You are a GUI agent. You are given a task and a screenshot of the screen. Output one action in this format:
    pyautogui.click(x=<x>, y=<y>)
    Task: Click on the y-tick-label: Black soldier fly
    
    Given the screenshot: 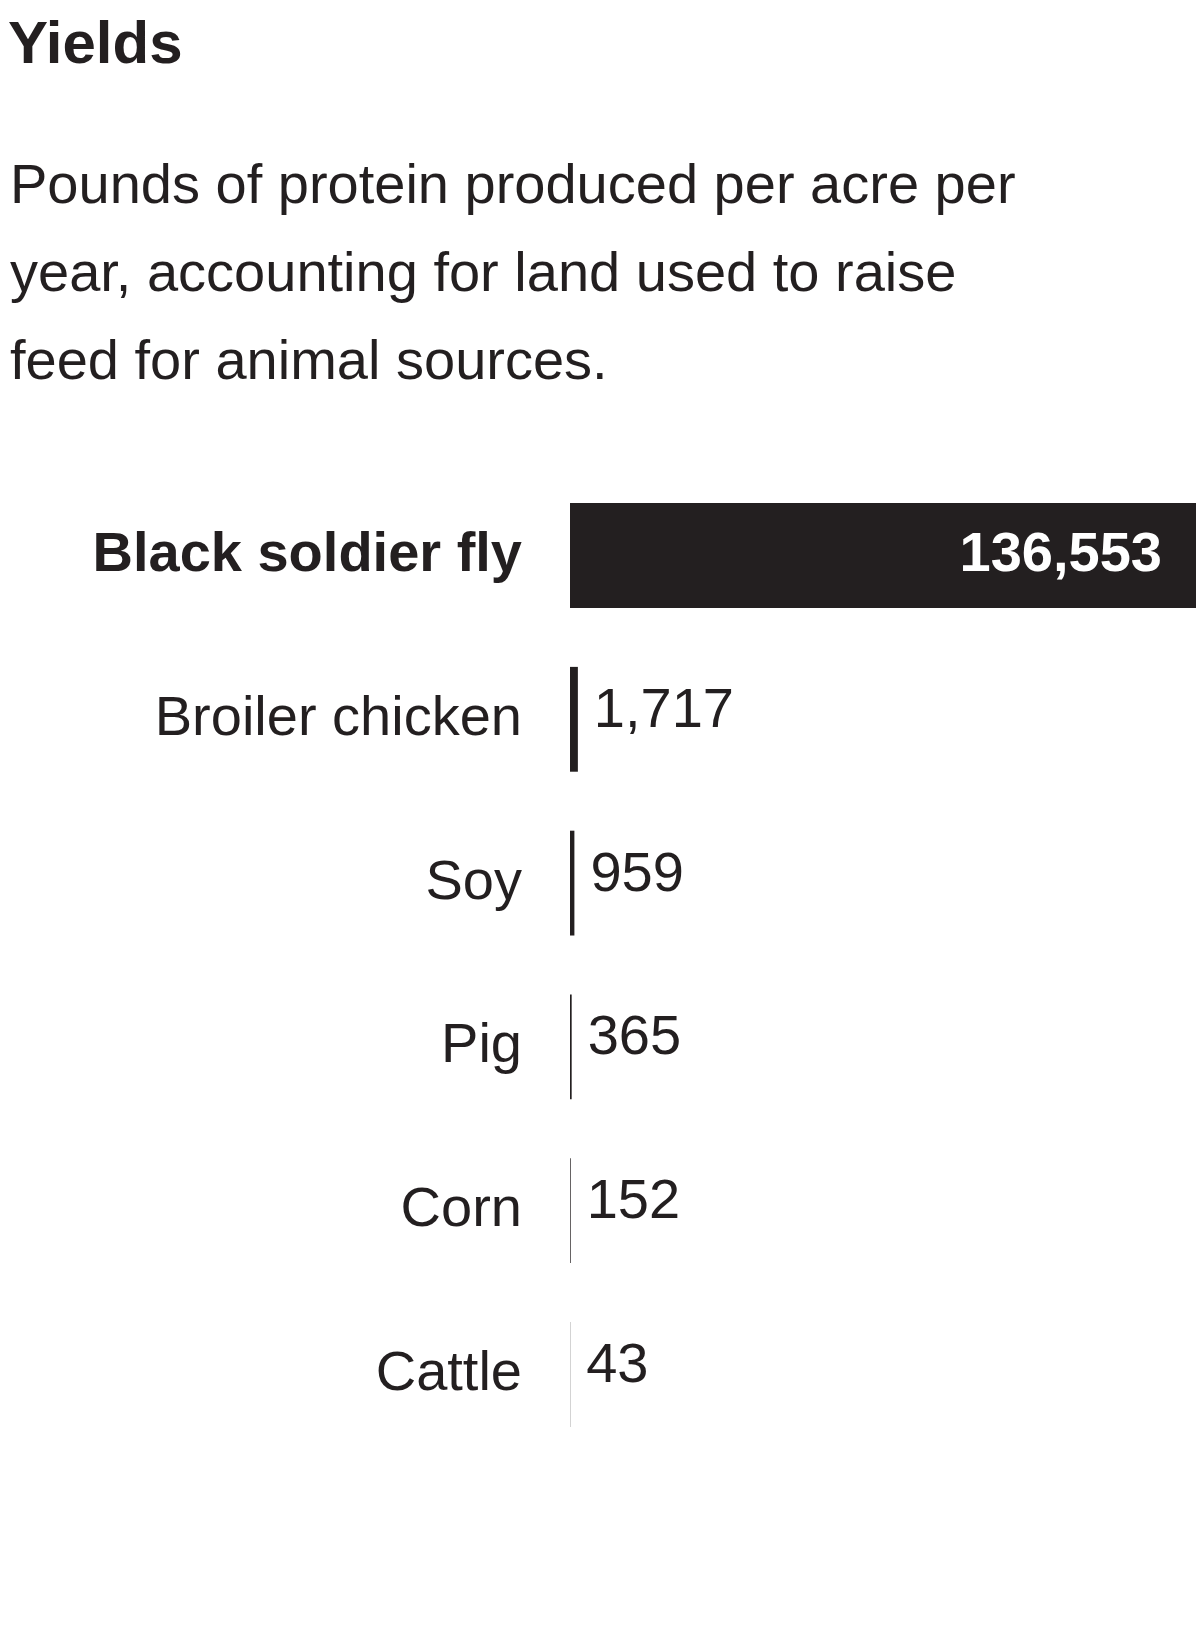 What is the action you would take?
    pyautogui.click(x=307, y=551)
    